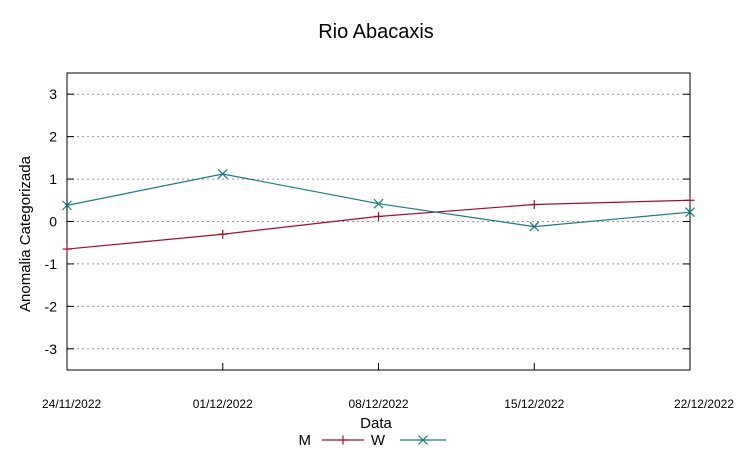 This screenshot has width=753, height=459. Describe the element at coordinates (223, 404) in the screenshot. I see `x-tick-label: 01/12/2022` at that location.